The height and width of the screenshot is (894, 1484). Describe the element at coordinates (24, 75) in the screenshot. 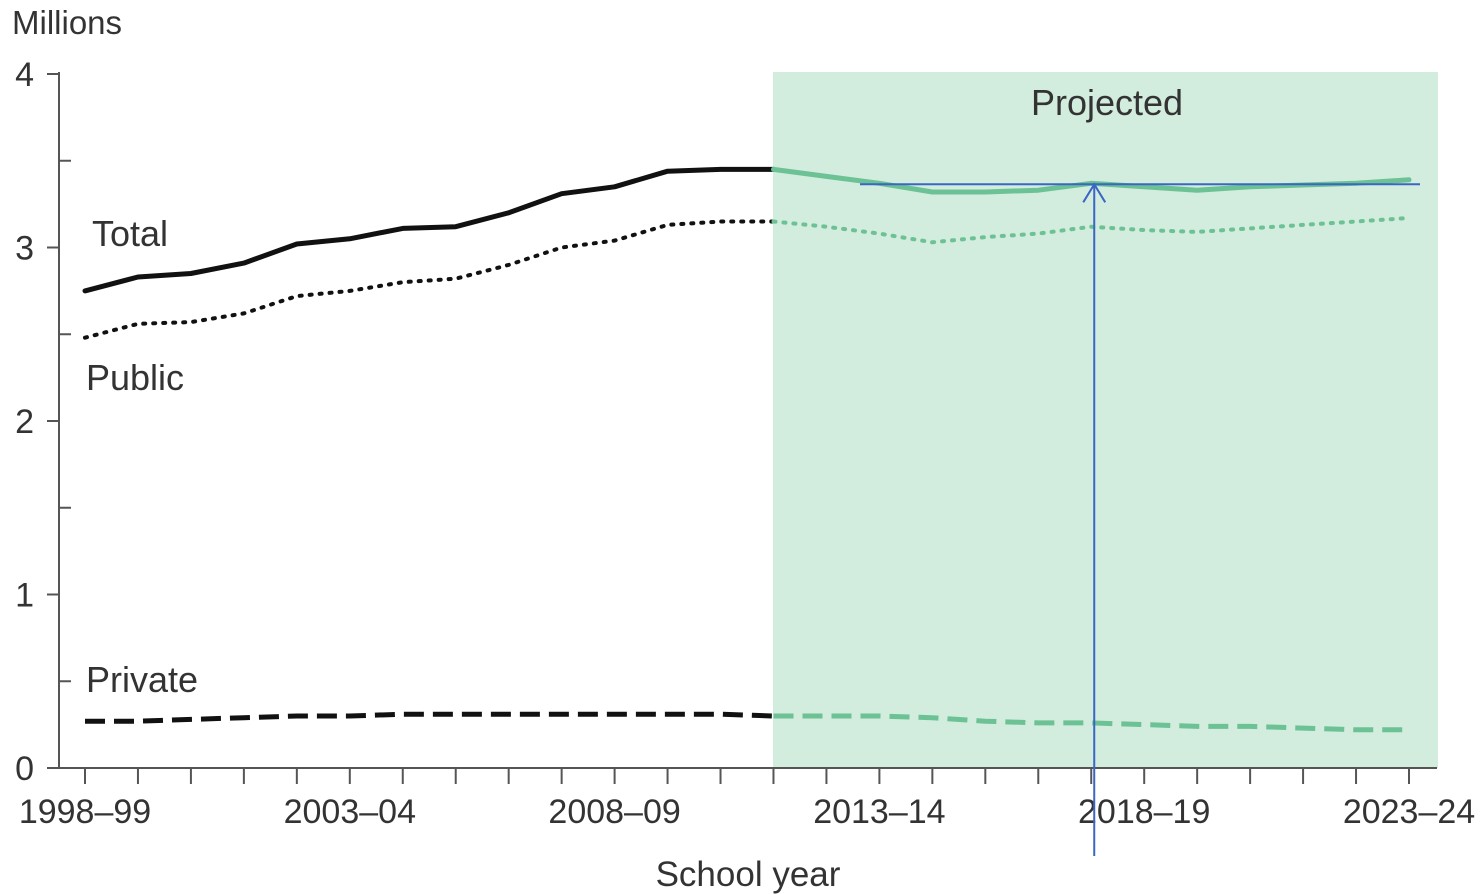

I see `y-tick-label: 4` at that location.